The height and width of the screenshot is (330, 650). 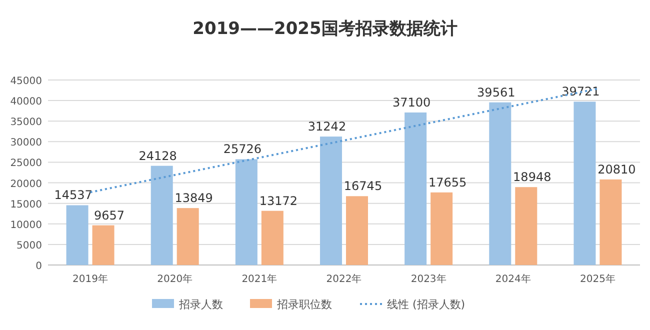 What do you see at coordinates (617, 169) in the screenshot?
I see `data-label: 20810` at bounding box center [617, 169].